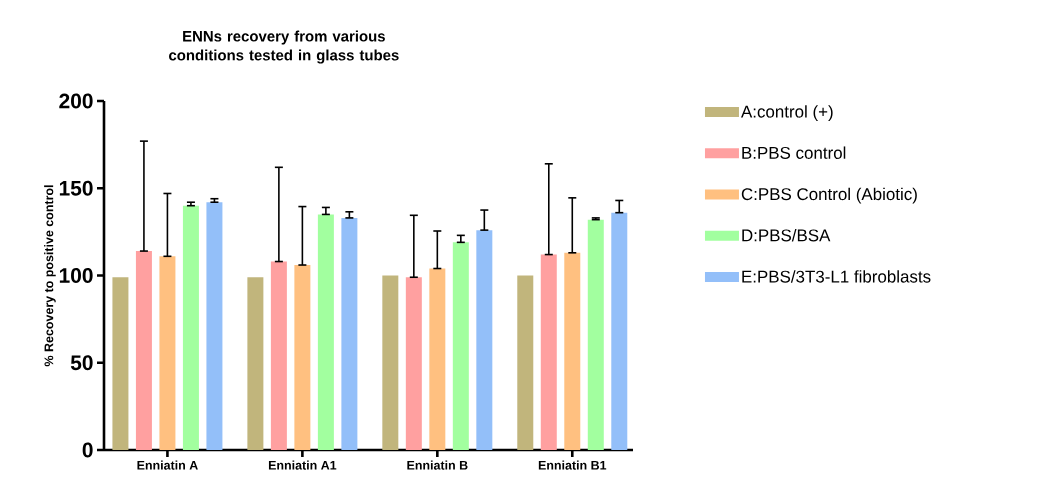 The width and height of the screenshot is (1043, 486). Describe the element at coordinates (572, 465) in the screenshot. I see `x-tick-label: Enniatin B1` at that location.